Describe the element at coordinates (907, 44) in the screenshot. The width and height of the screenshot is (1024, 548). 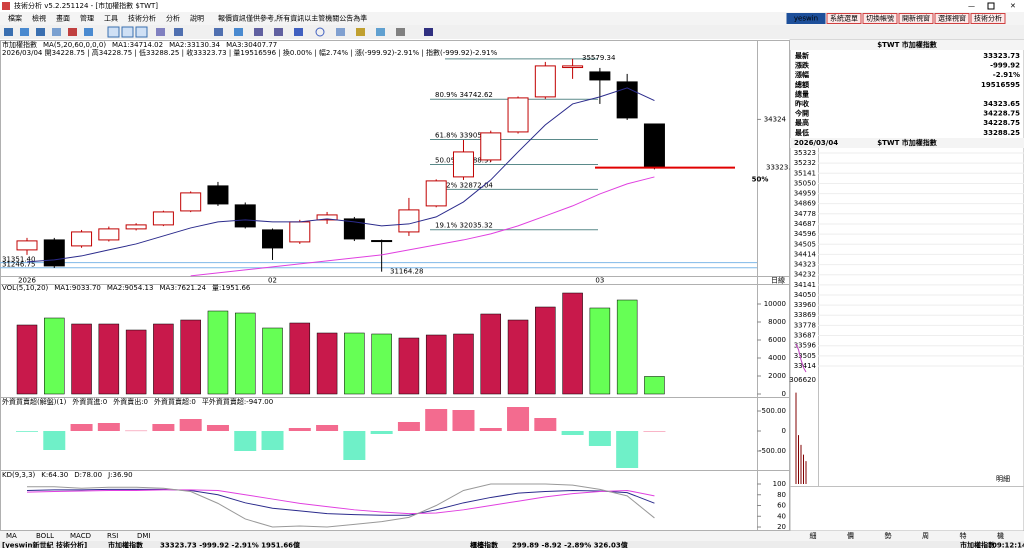
I see `panel-title: $TWT 市加權指數` at that location.